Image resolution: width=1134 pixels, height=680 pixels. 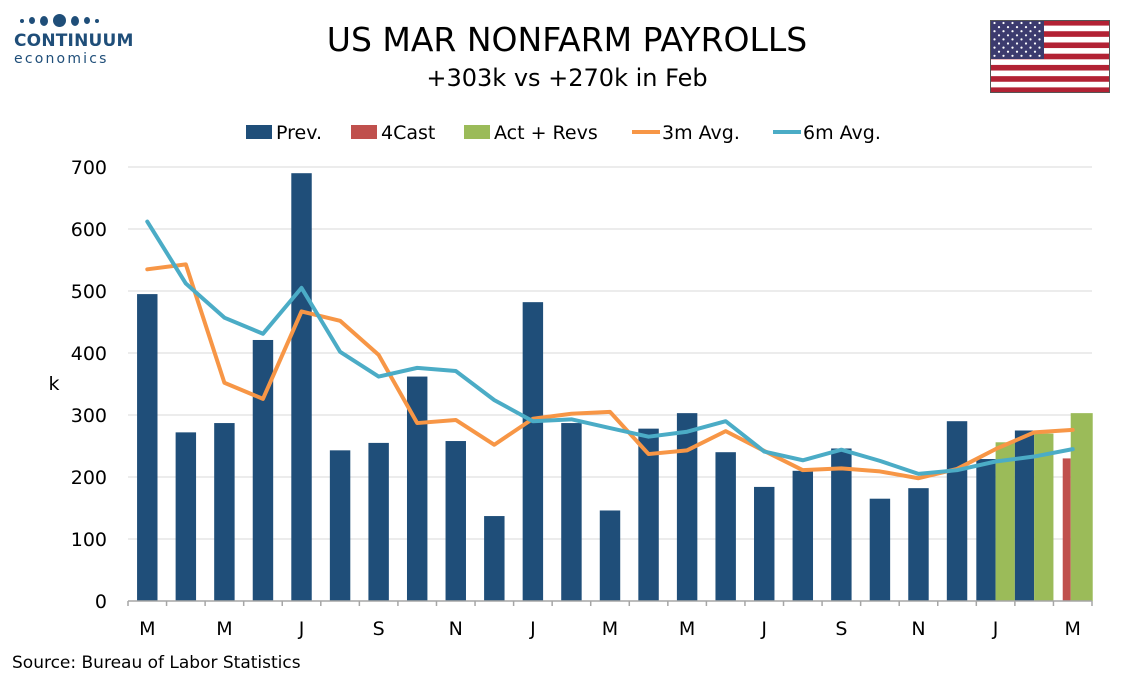 What do you see at coordinates (408, 133) in the screenshot?
I see `legend-label: 4Cast` at bounding box center [408, 133].